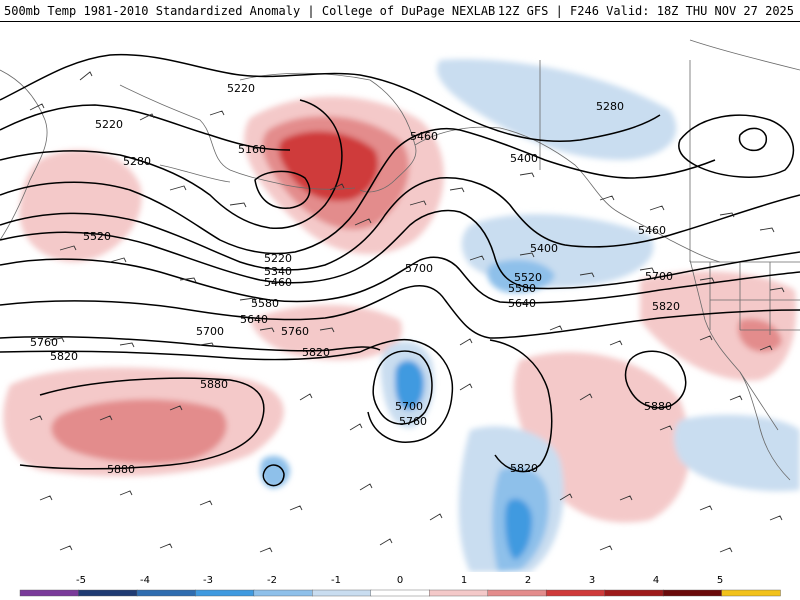  What do you see at coordinates (464, 580) in the screenshot?
I see `legend-tick: 1` at bounding box center [464, 580].